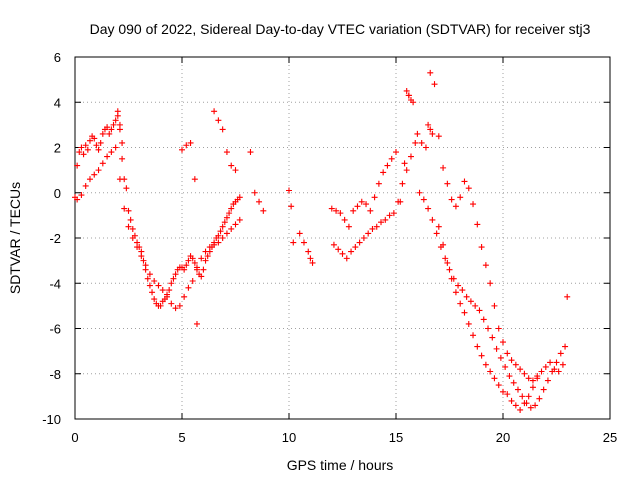 The width and height of the screenshot is (640, 480). What do you see at coordinates (503, 437) in the screenshot?
I see `x-tick-label: 20` at bounding box center [503, 437].